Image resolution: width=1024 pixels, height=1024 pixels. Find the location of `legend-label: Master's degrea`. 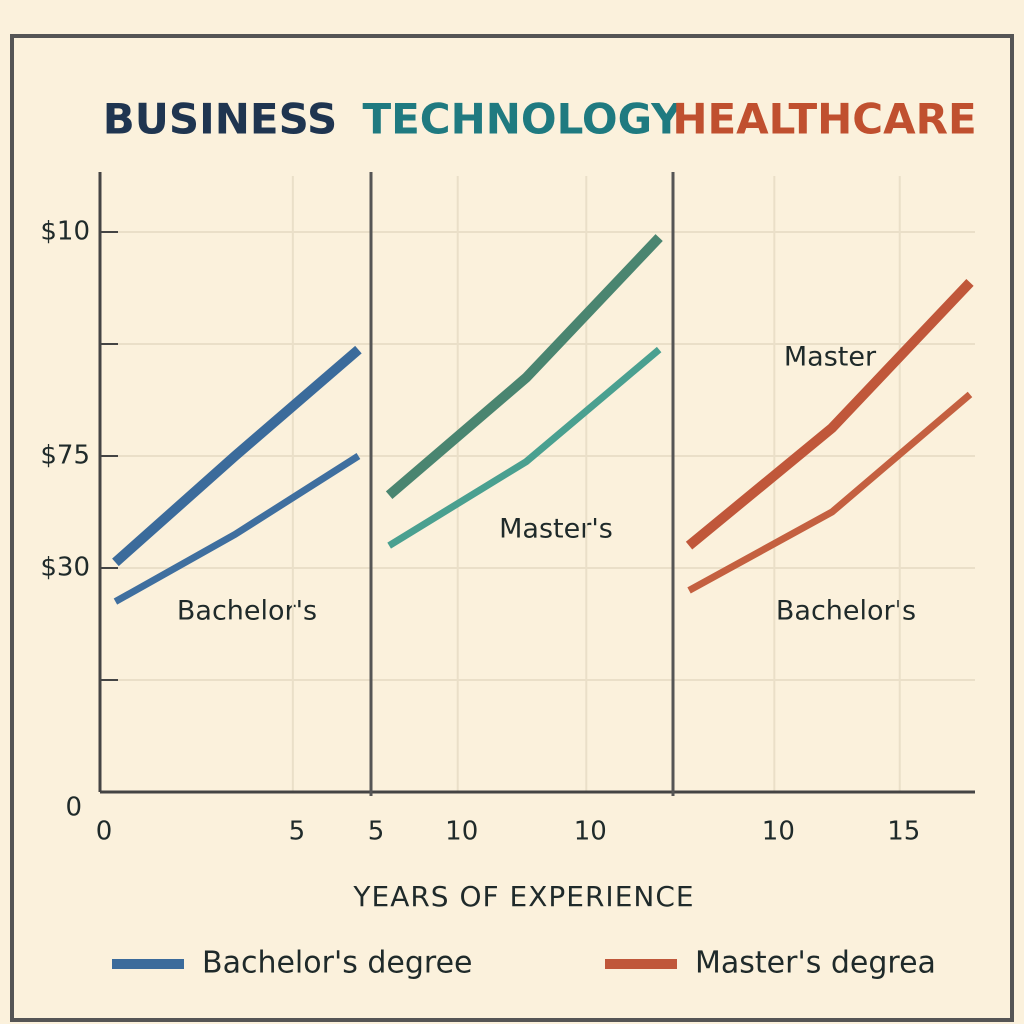

legend-label: Master's degrea is located at coordinates (815, 963).